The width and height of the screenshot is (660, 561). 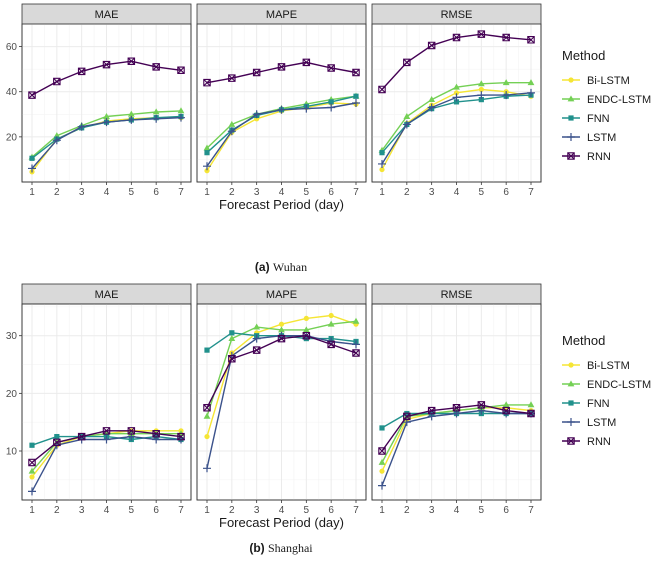 I want to click on facet-mae: MAE 10 20 30 1 2 3 4 5 6 7, so click(x=99, y=399).